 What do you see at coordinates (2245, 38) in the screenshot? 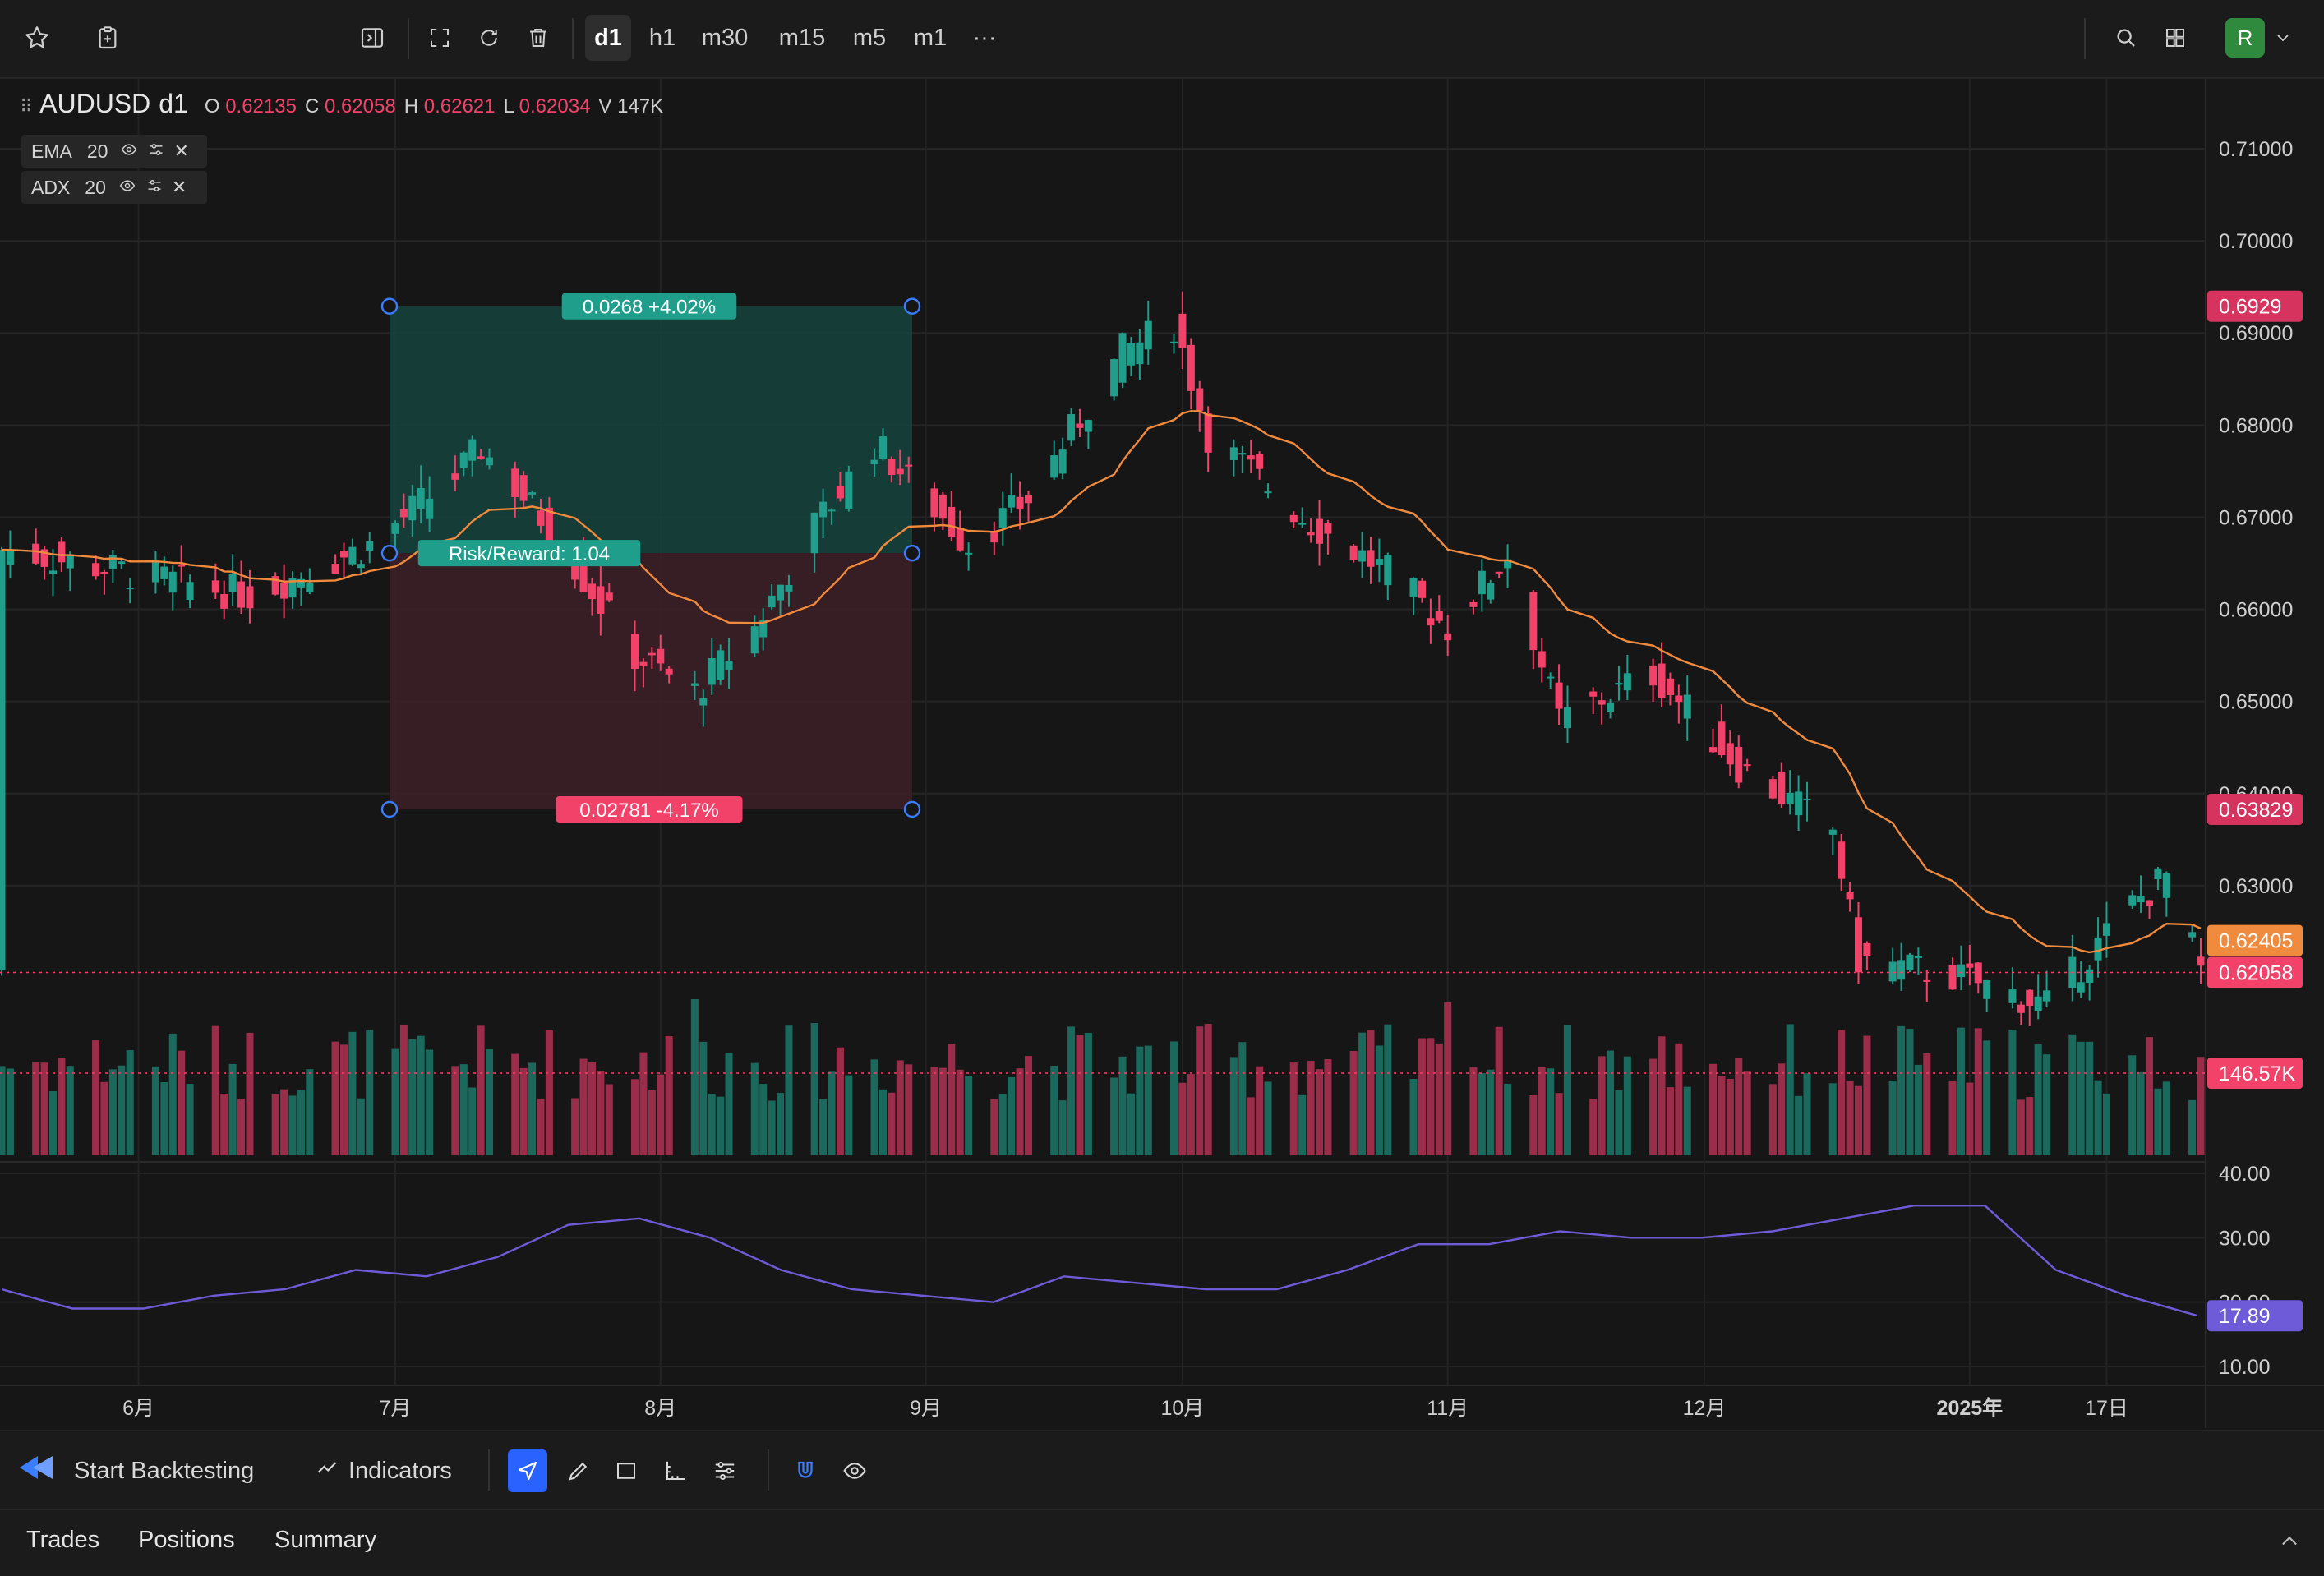
I see `avatar: R` at bounding box center [2245, 38].